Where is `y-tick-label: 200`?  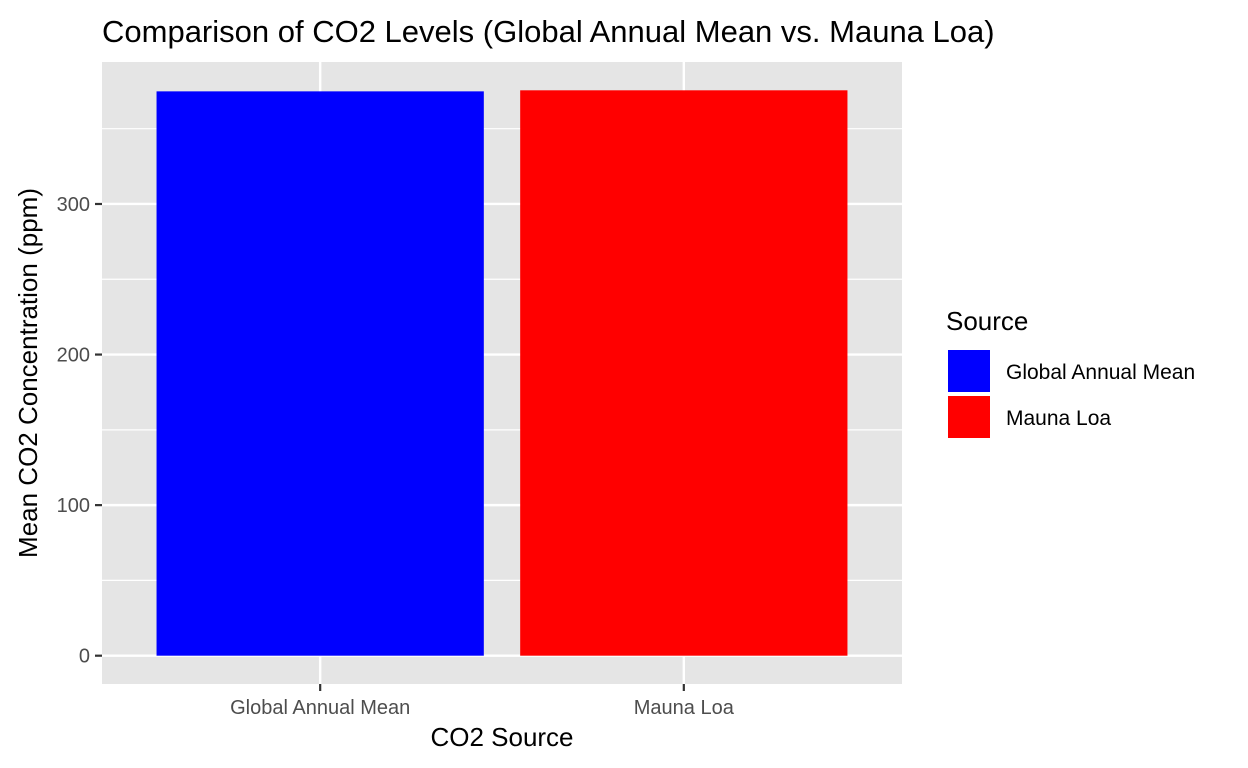
y-tick-label: 200 is located at coordinates (73, 356).